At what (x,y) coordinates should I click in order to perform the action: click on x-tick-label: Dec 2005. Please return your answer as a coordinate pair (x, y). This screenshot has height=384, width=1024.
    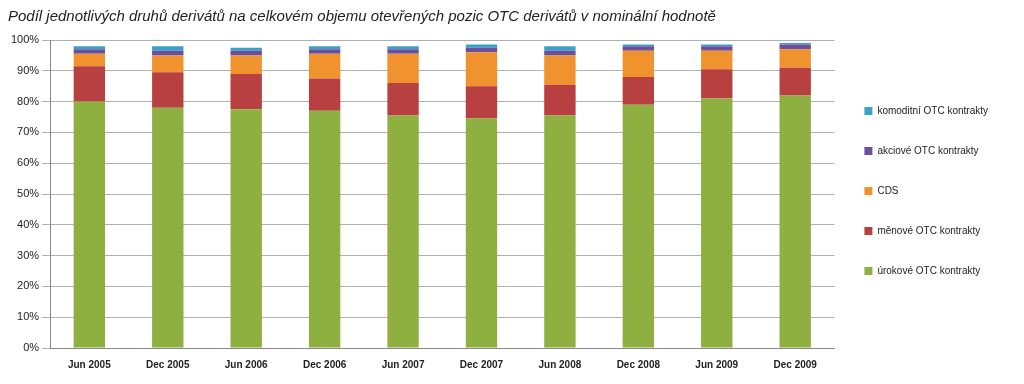
    Looking at the image, I should click on (168, 364).